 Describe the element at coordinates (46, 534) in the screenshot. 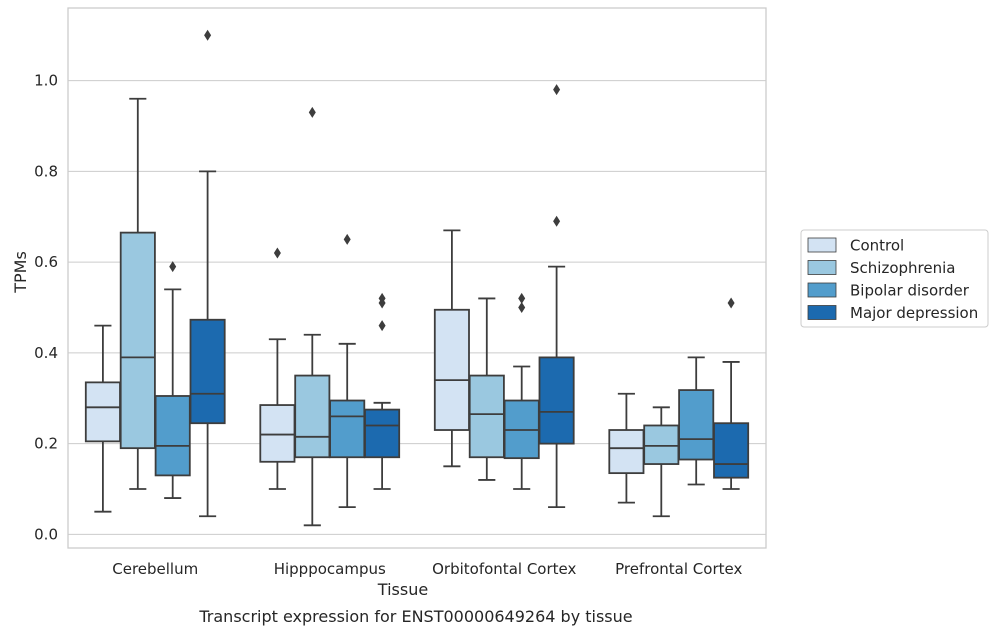

I see `y-tick-label: 0.0` at that location.